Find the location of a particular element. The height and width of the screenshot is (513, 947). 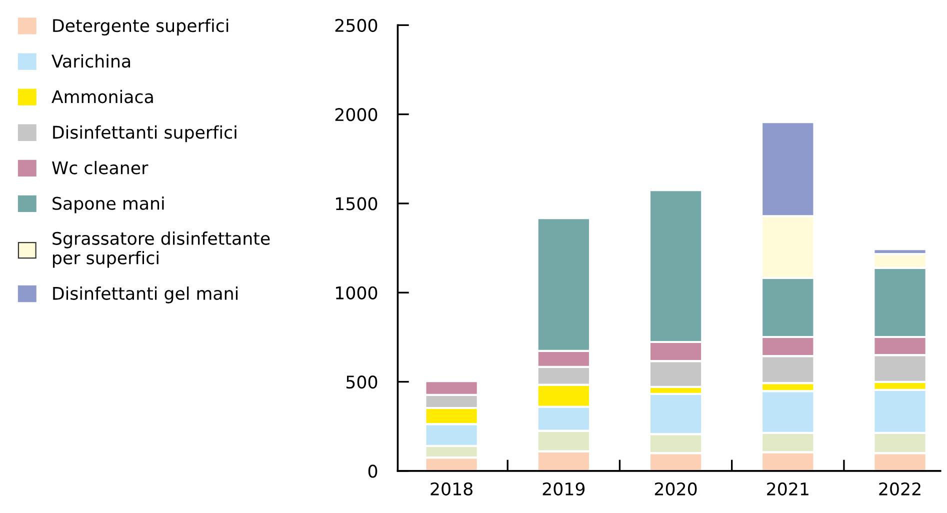

x-tick-label: 2021 is located at coordinates (787, 489).